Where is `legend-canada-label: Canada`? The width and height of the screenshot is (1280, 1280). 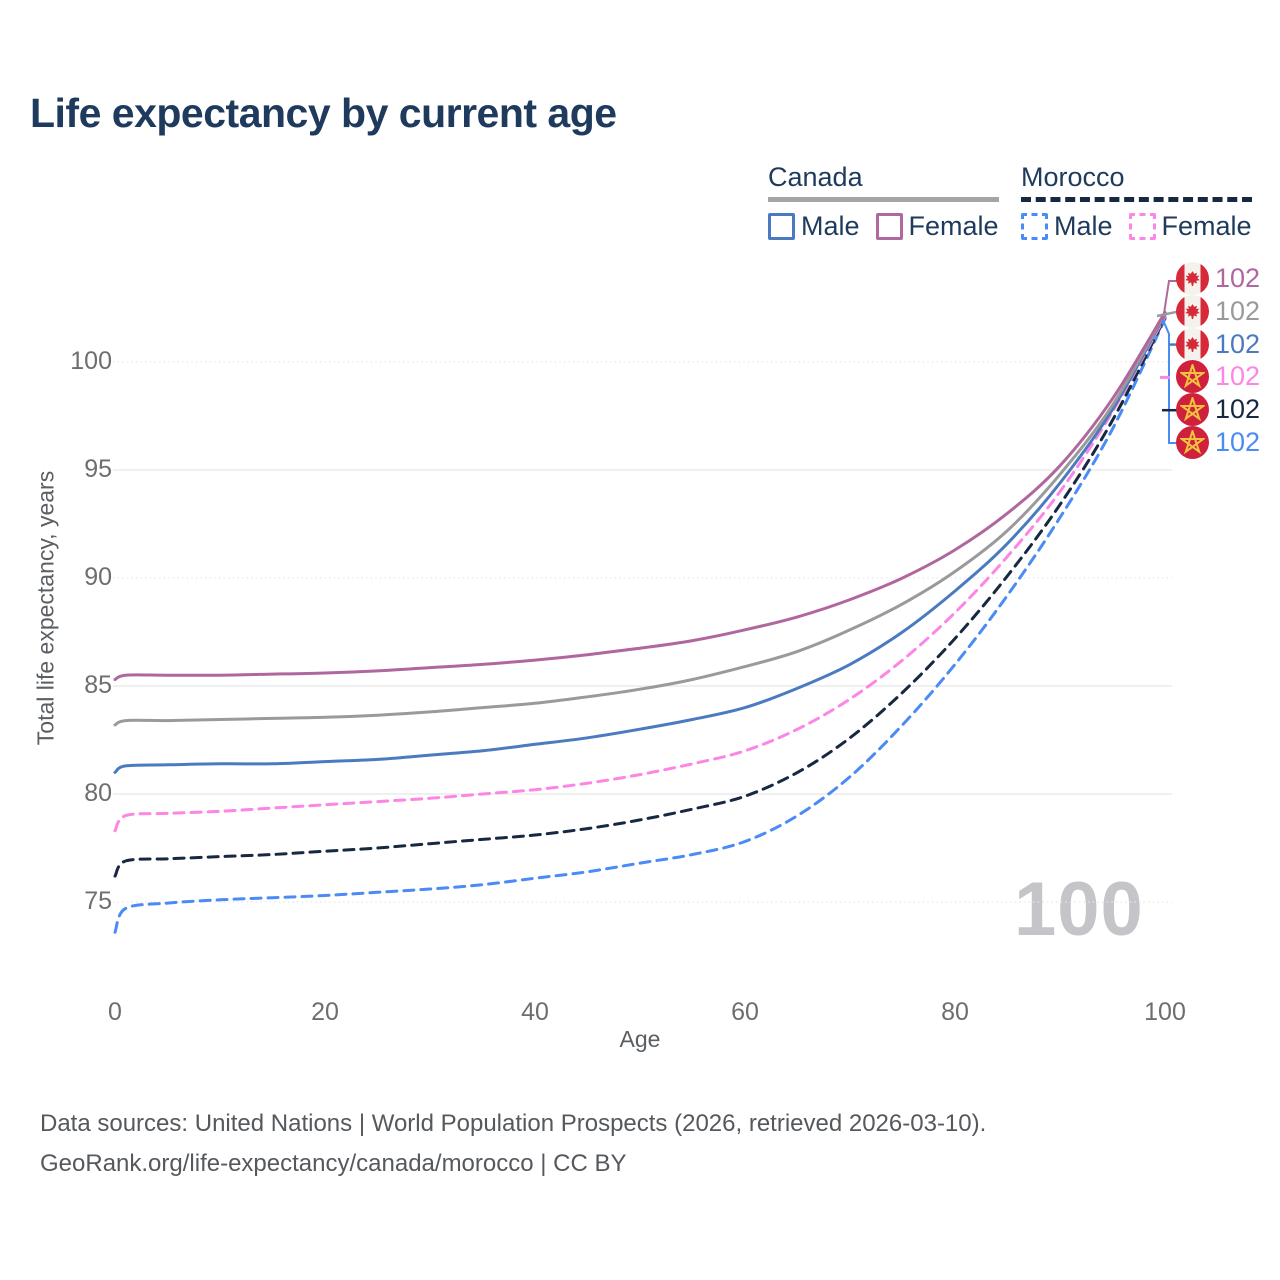
legend-canada-label: Canada is located at coordinates (815, 177).